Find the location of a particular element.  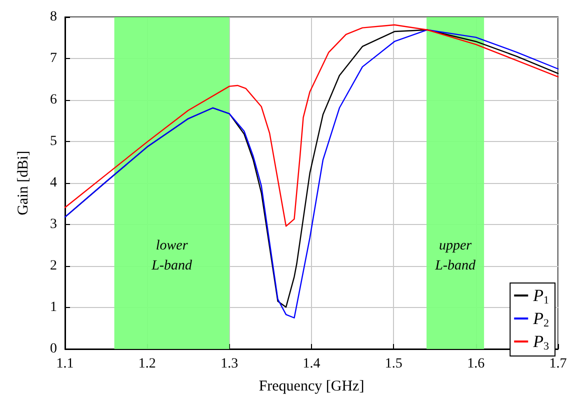

y-tick-label: 1 is located at coordinates (53, 307).